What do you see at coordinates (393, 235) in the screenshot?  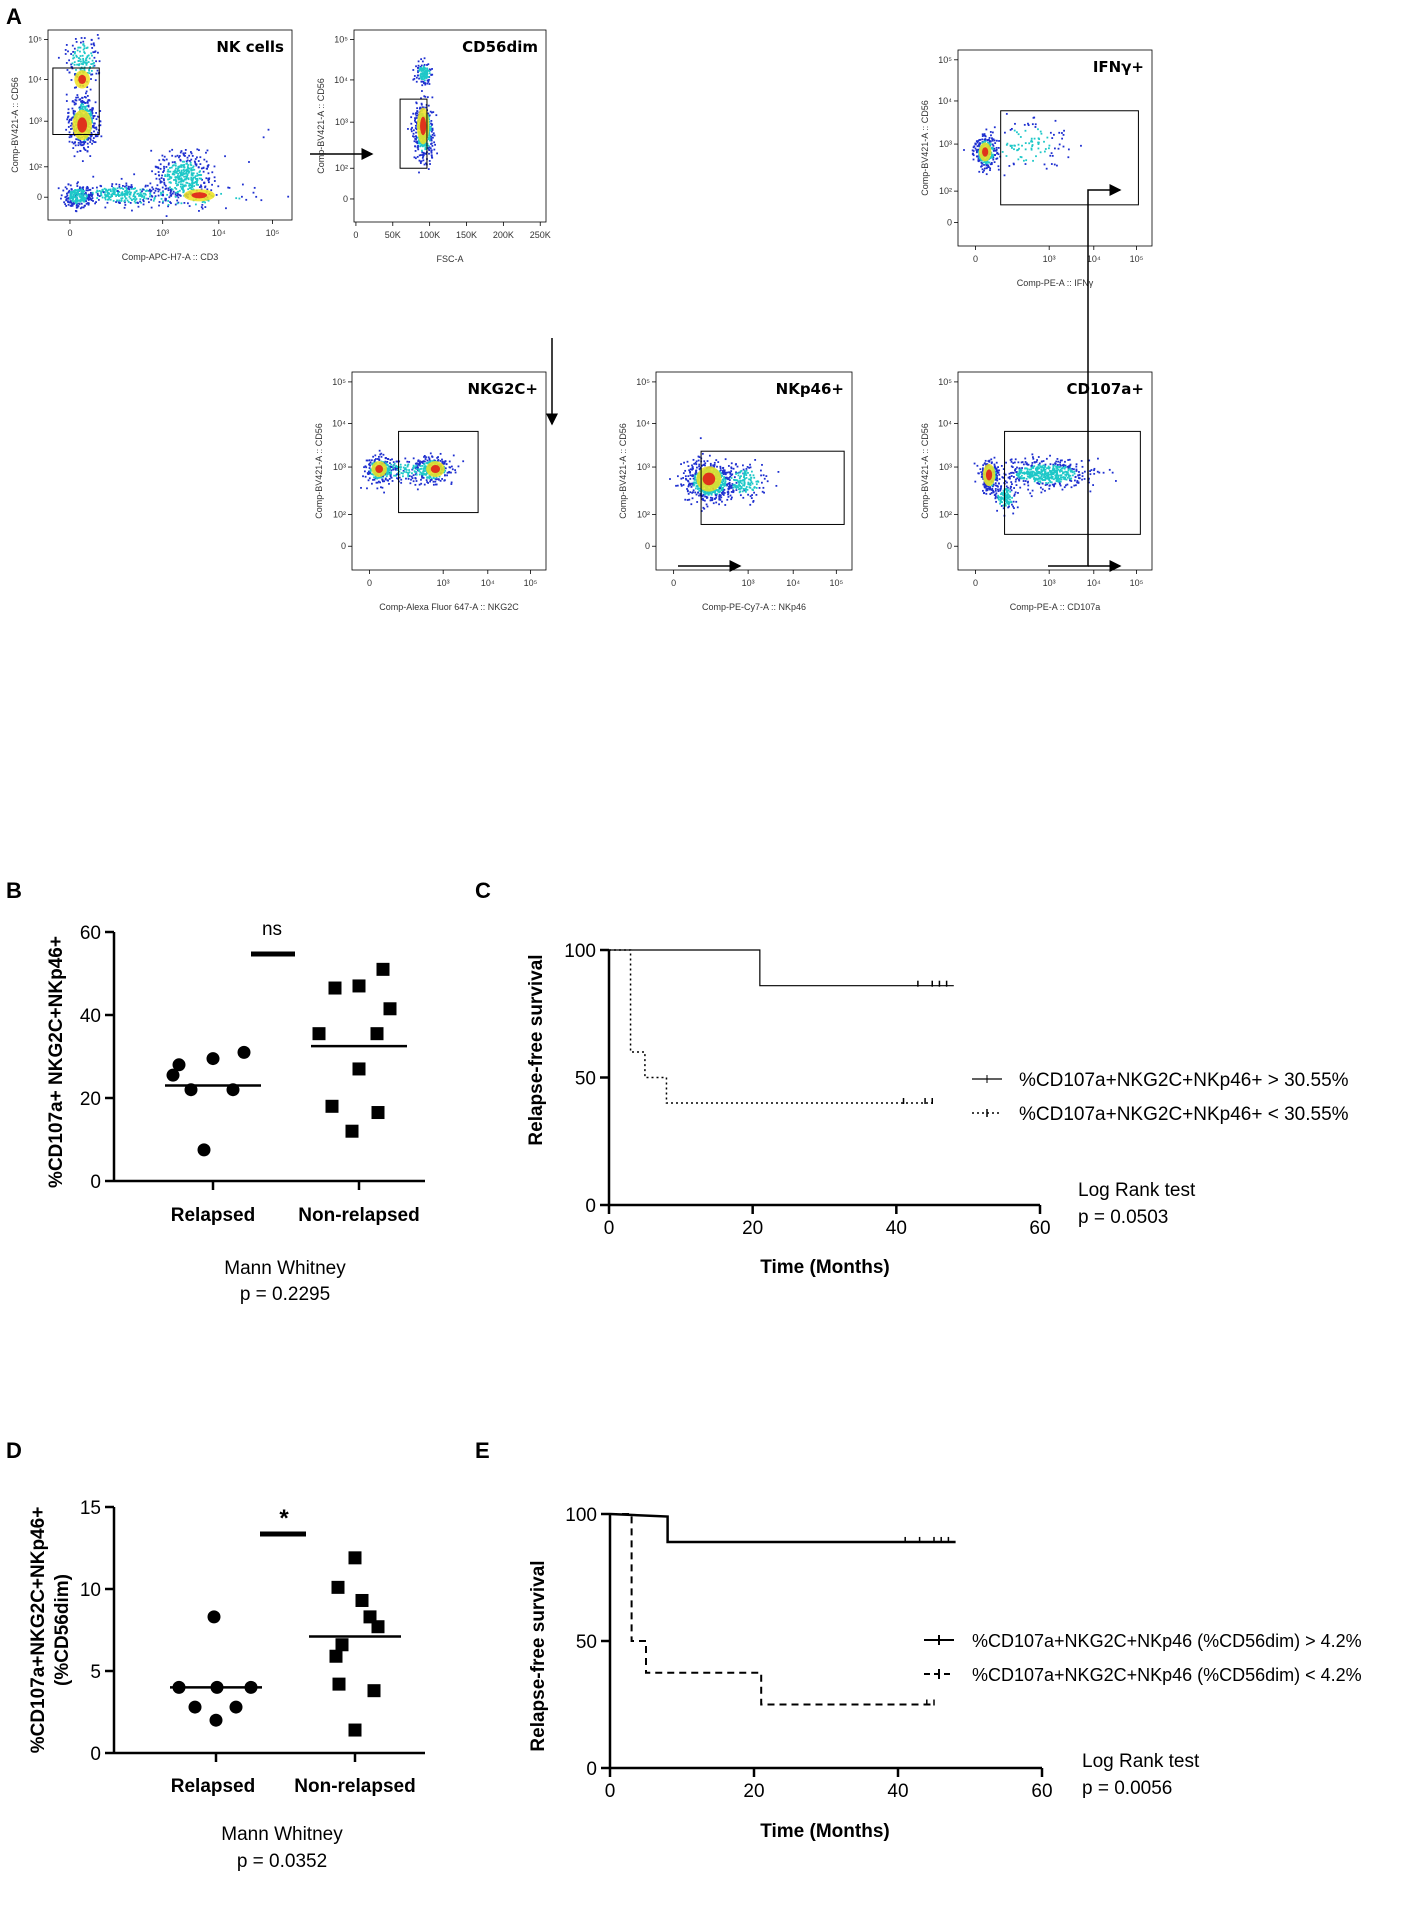 I see `flow-x-tick-label: 50K` at bounding box center [393, 235].